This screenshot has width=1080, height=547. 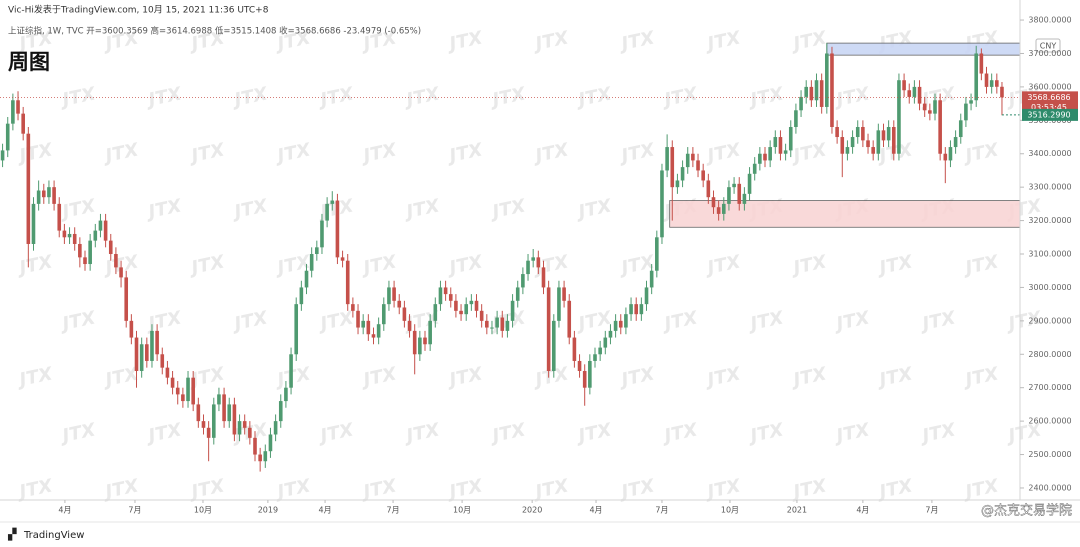 I want to click on y-tick-label: 2900.0000, so click(x=1049, y=320).